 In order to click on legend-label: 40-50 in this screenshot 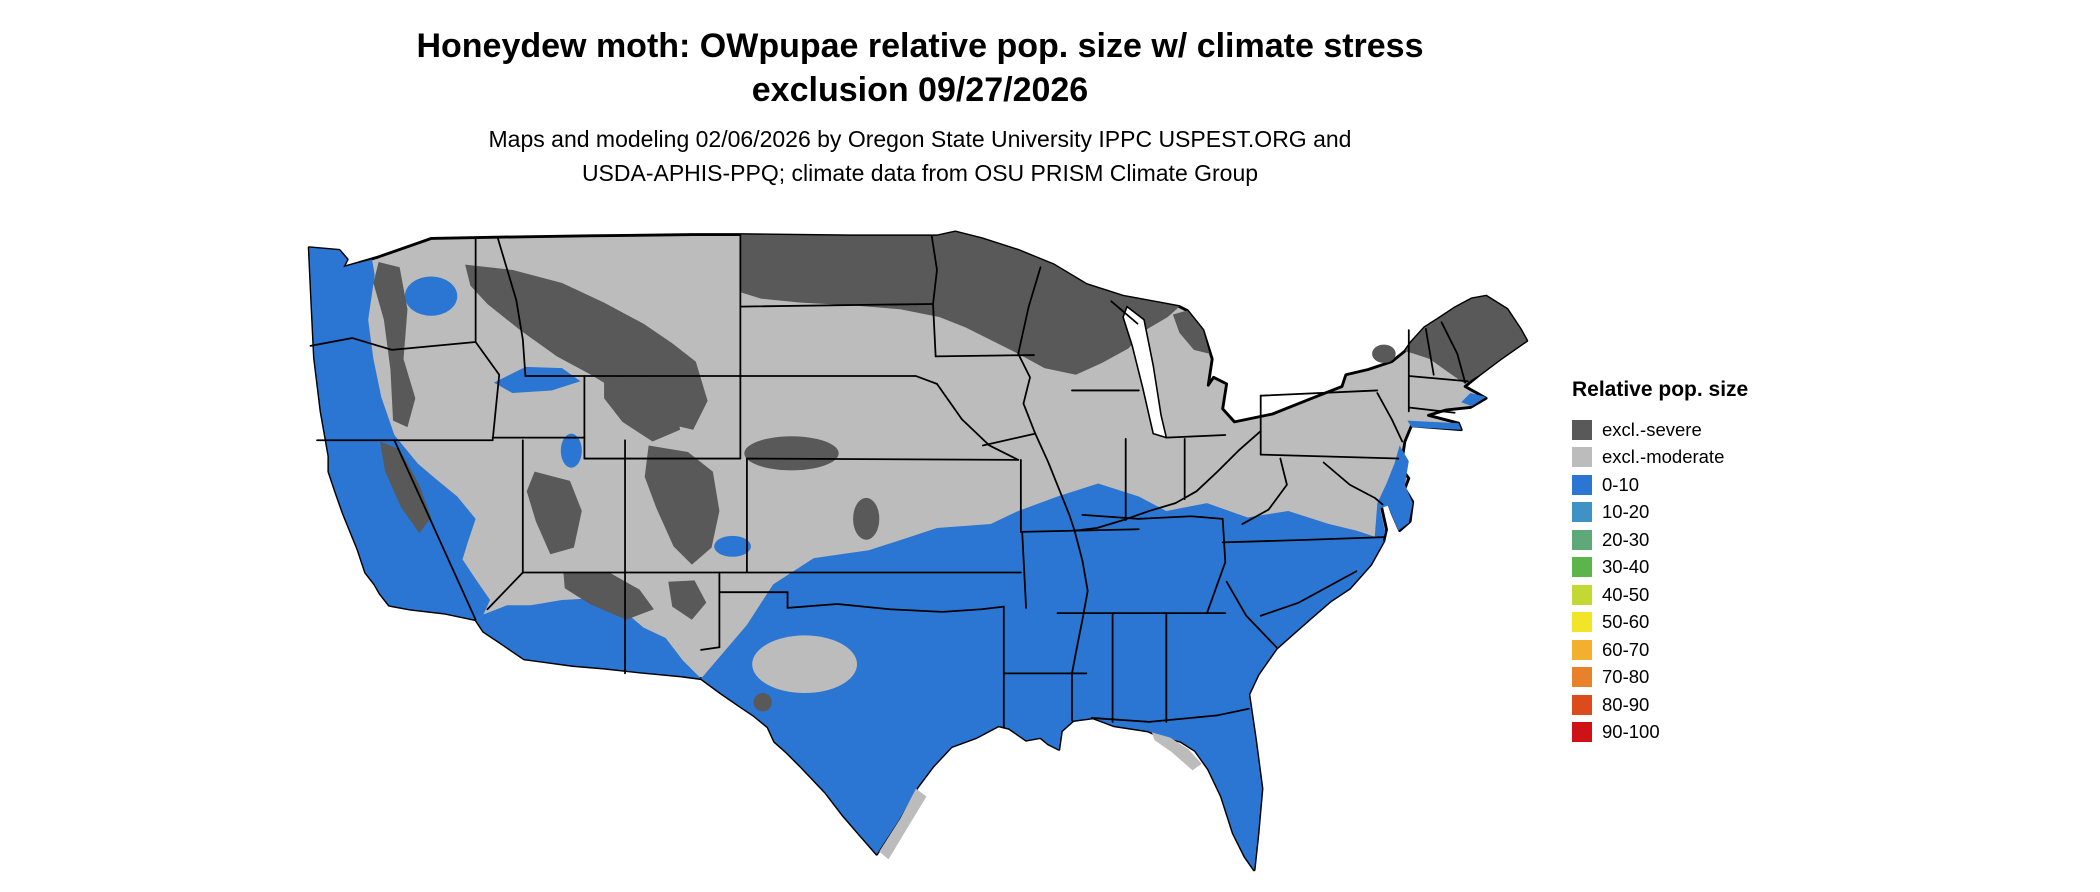, I will do `click(1626, 594)`.